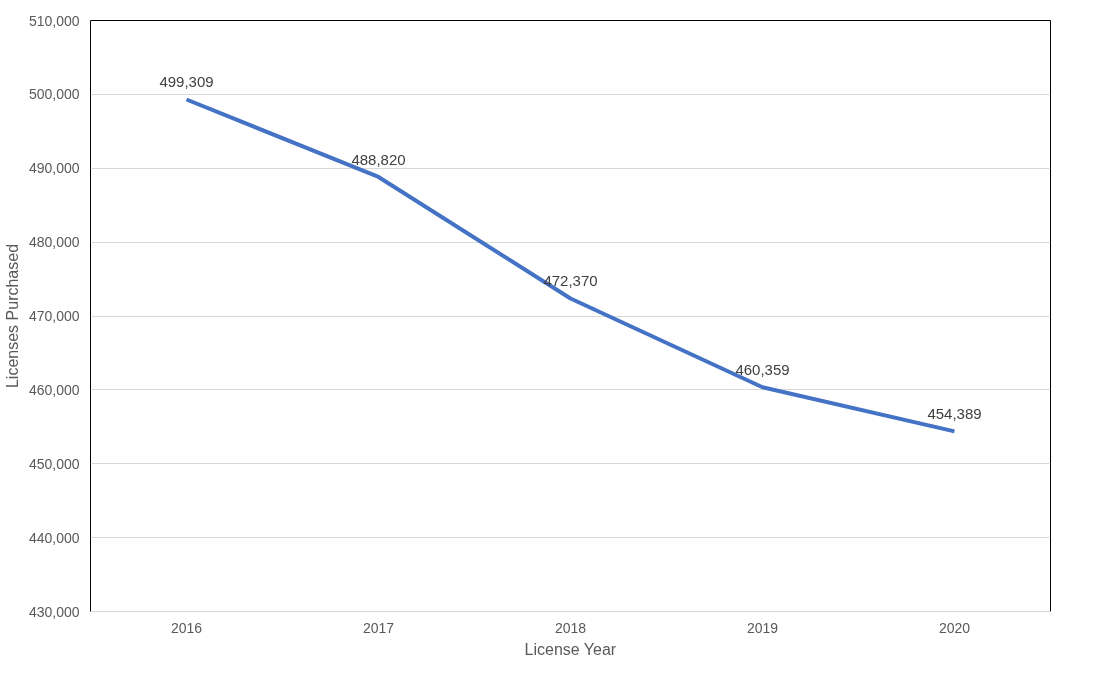  What do you see at coordinates (54, 20) in the screenshot?
I see `y-tick-label: 510,000` at bounding box center [54, 20].